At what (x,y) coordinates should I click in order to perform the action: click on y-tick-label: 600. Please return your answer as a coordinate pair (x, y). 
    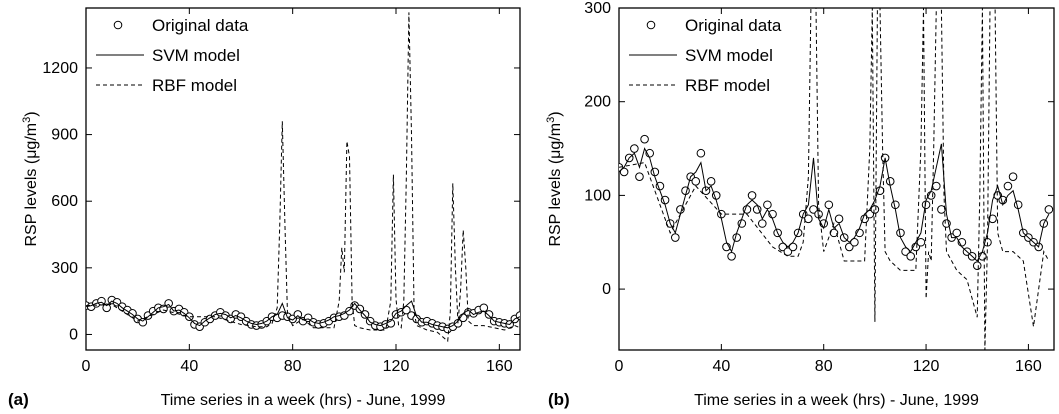
    Looking at the image, I should click on (64, 201).